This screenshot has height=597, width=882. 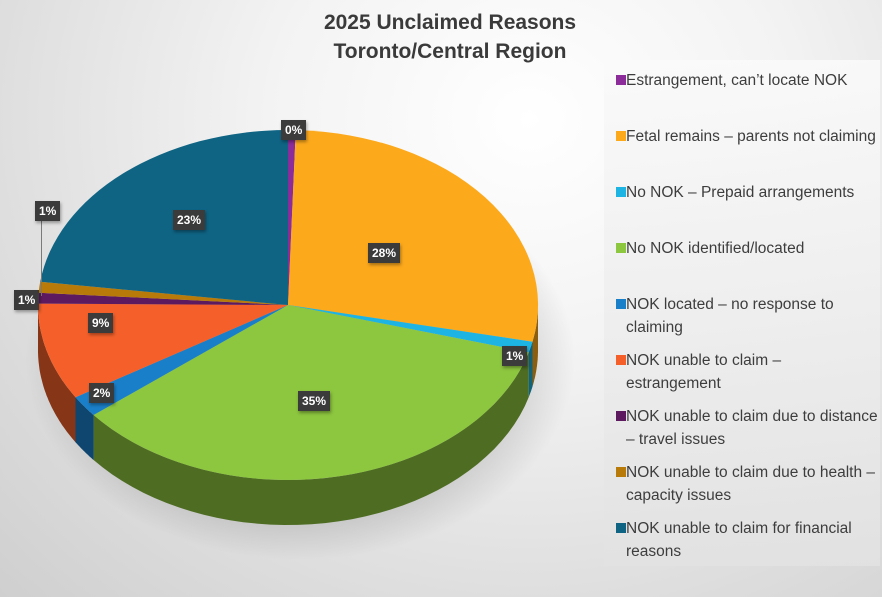 I want to click on legend-item: No NOK – Prepaid arrangements, so click(x=745, y=192).